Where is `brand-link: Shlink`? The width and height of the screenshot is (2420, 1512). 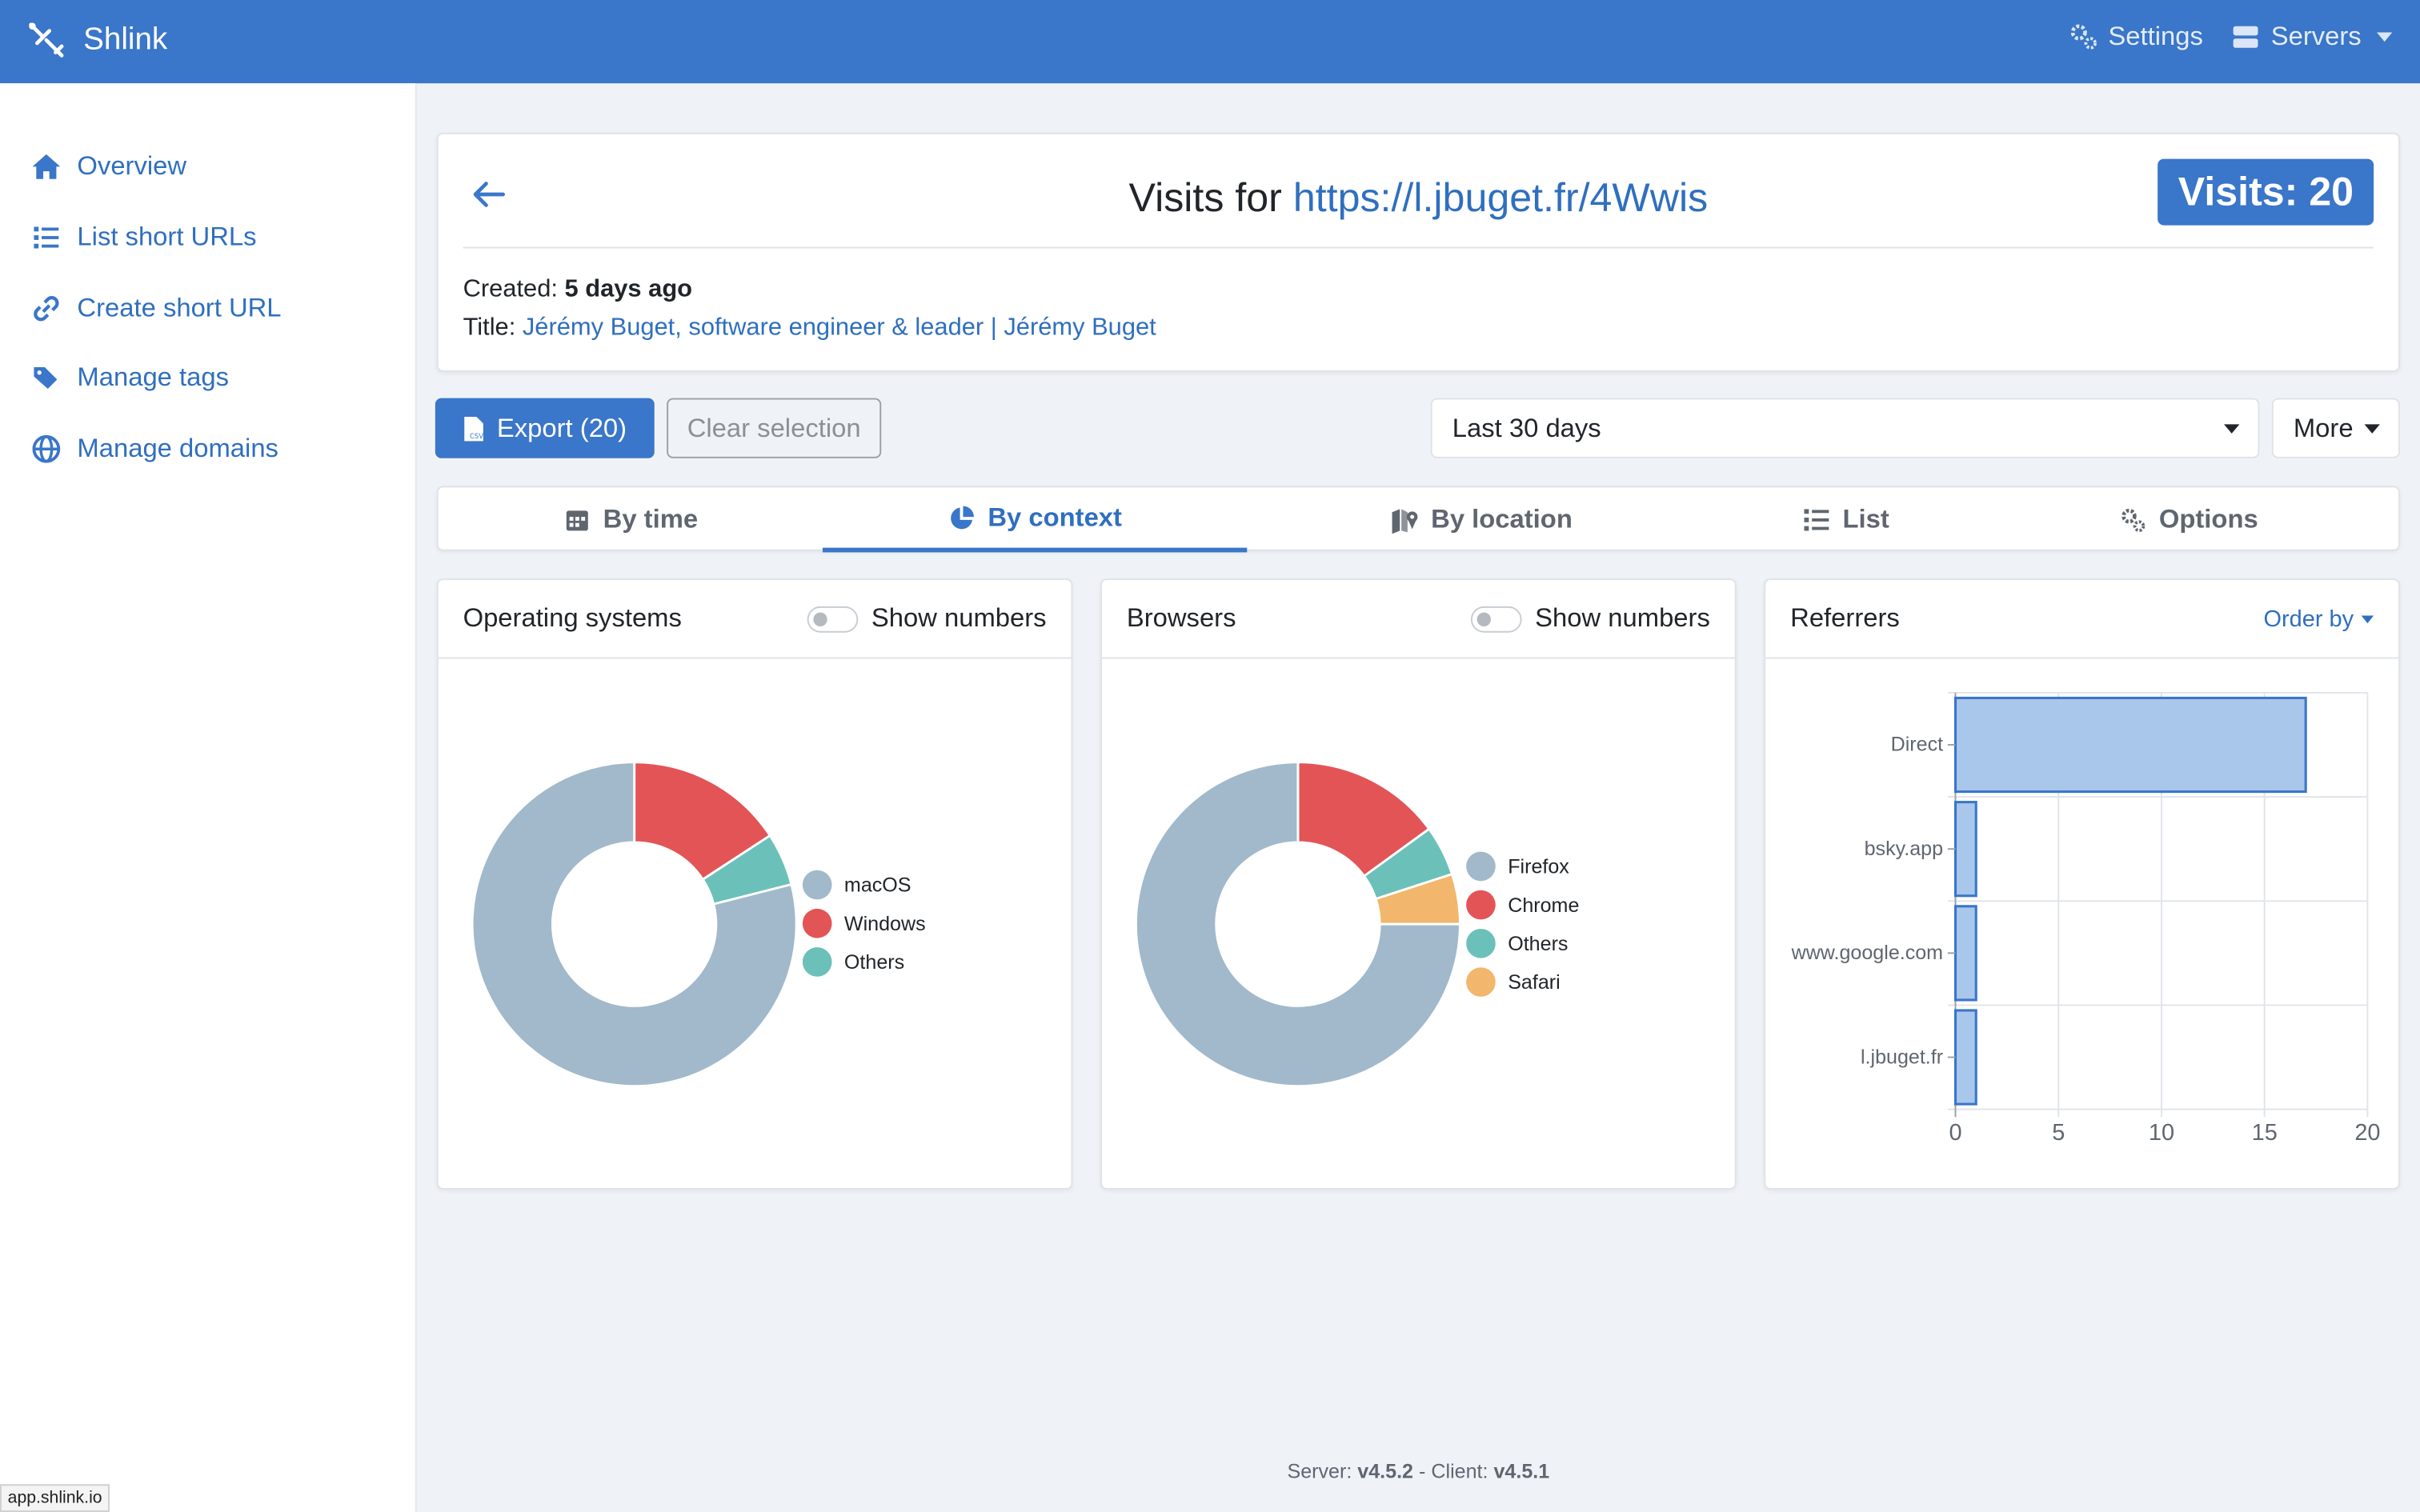
brand-link: Shlink is located at coordinates (96, 40).